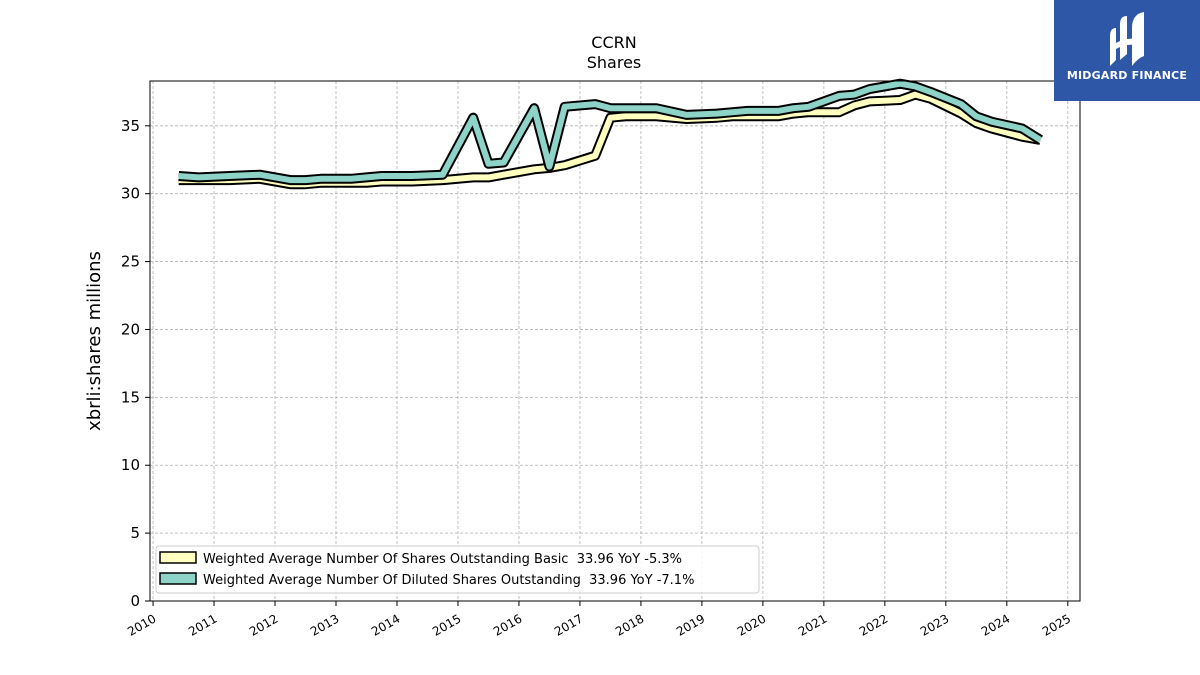 This screenshot has width=1200, height=675. Describe the element at coordinates (178, 557) in the screenshot. I see `legend-swatch-basic` at that location.